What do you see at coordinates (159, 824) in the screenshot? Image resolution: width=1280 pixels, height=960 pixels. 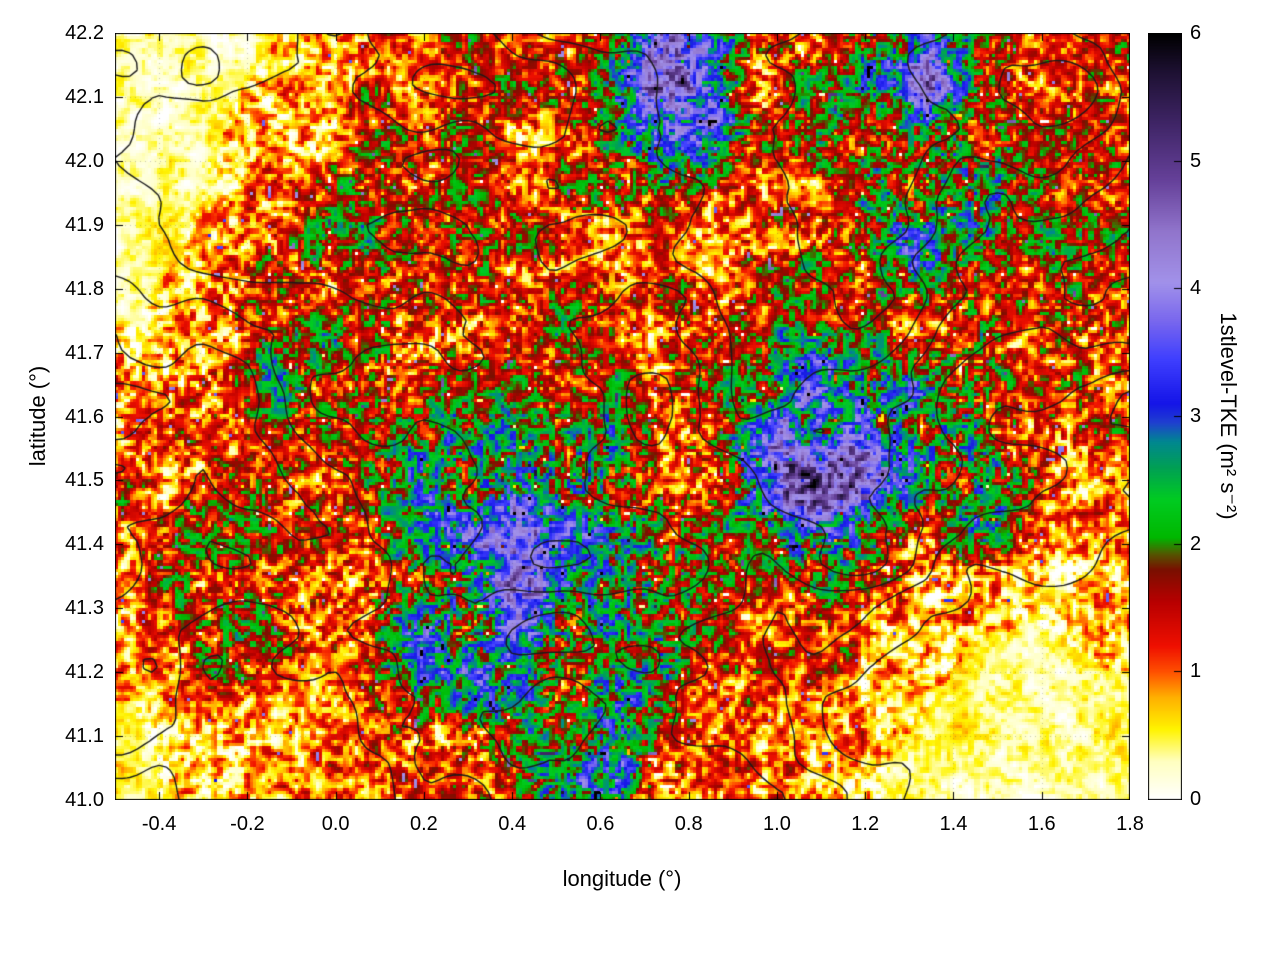 I see `x-tick-label: -0.4` at bounding box center [159, 824].